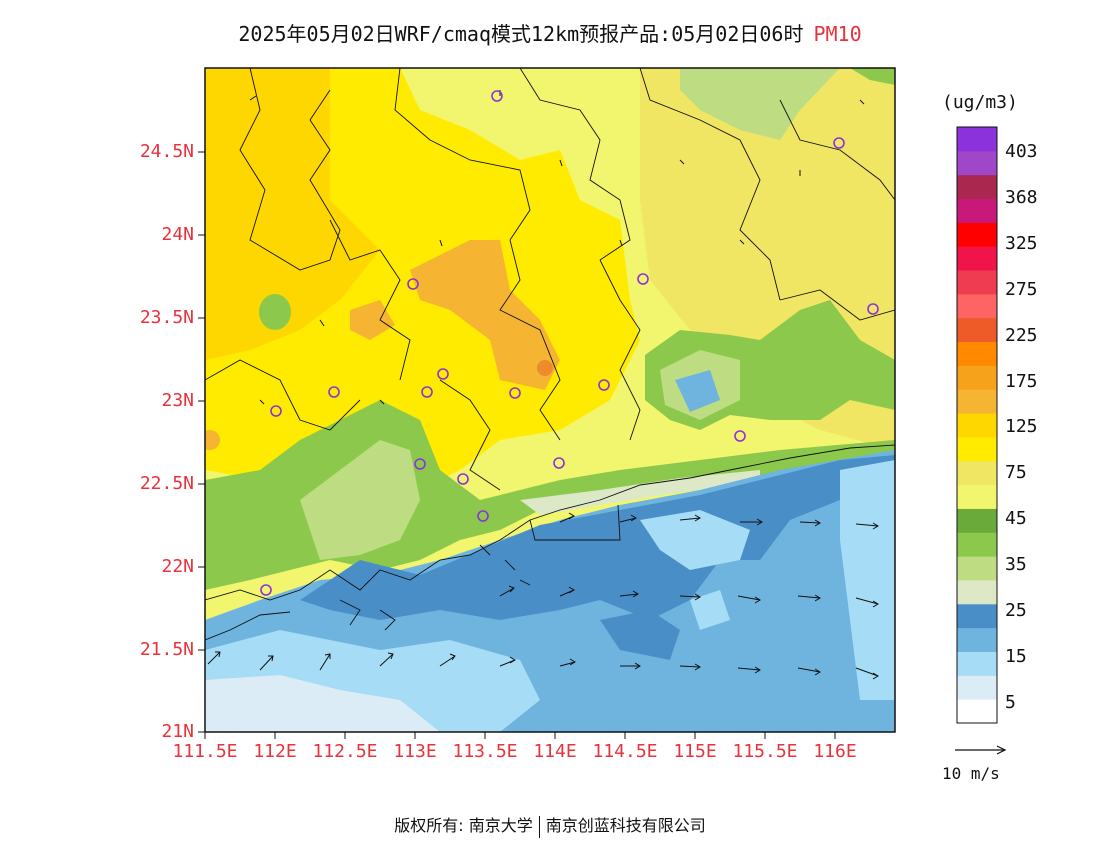 The image size is (1100, 850). I want to click on lon-label-112: 112E, so click(275, 751).